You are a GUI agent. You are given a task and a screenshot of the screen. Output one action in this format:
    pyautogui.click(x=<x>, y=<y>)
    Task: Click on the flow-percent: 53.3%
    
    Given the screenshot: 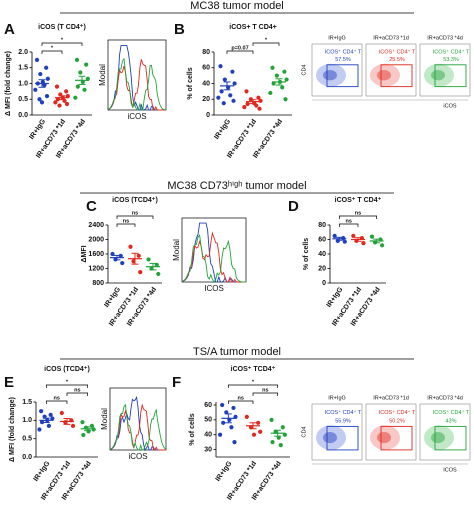 What is the action you would take?
    pyautogui.click(x=451, y=60)
    